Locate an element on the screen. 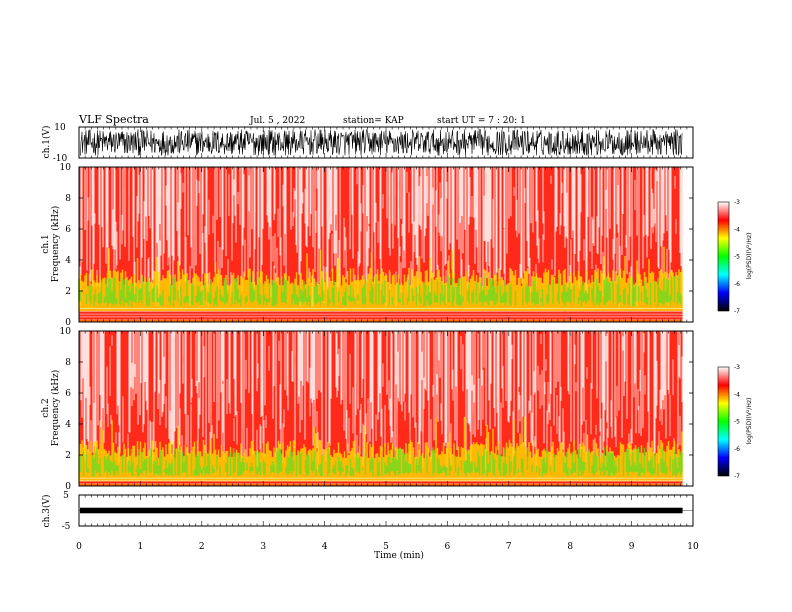 This screenshot has width=792, height=612. x-tick-label: 3 is located at coordinates (263, 547).